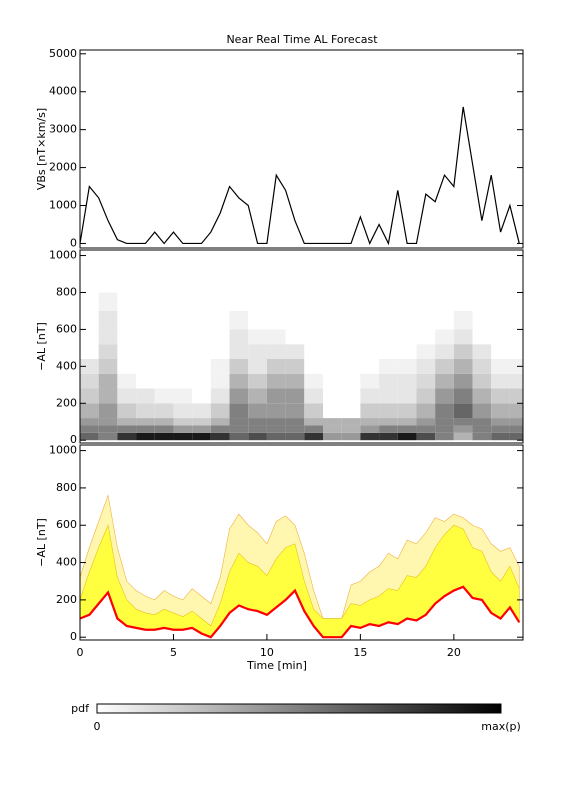 The image size is (576, 796). Describe the element at coordinates (63, 91) in the screenshot. I see `y-tick-label: 4000` at that location.